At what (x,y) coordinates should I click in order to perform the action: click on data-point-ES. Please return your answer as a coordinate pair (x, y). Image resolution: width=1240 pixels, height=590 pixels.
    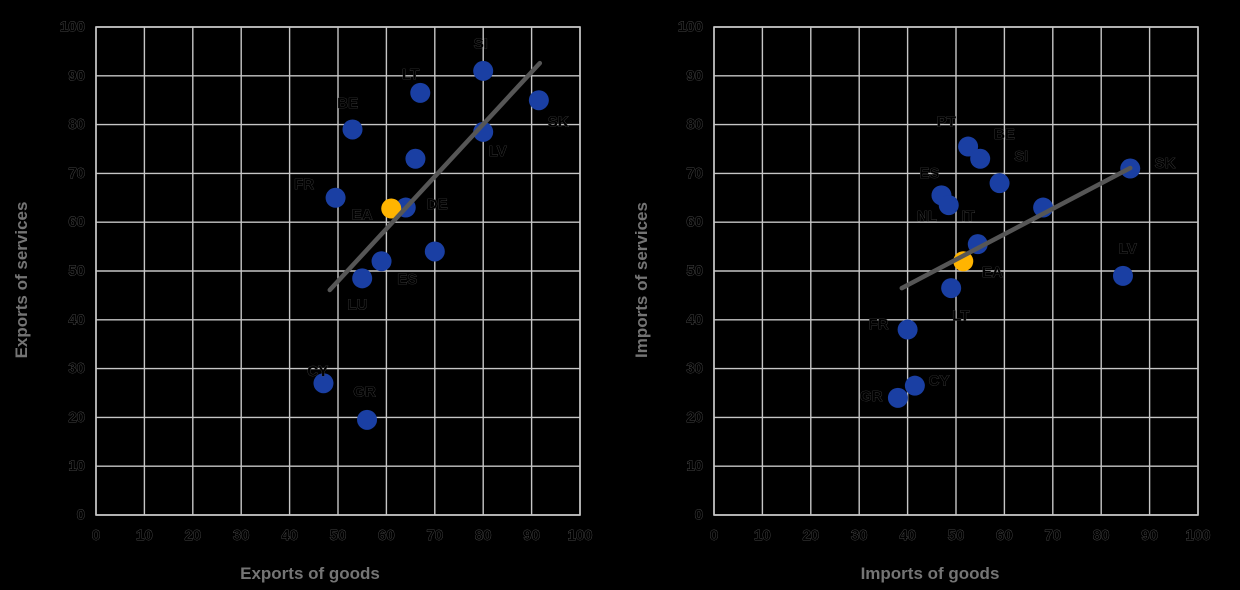
    Looking at the image, I should click on (381, 261).